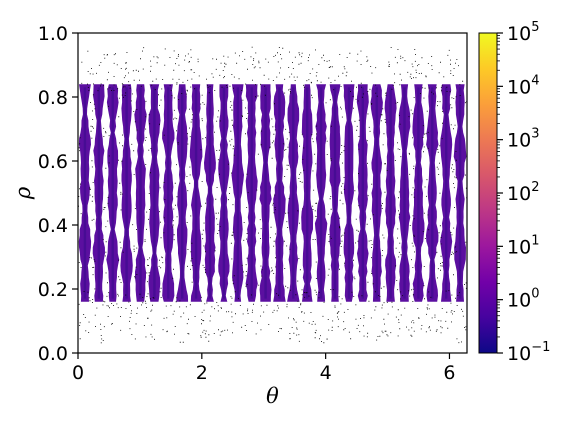 The width and height of the screenshot is (574, 427). Describe the element at coordinates (523, 299) in the screenshot. I see `colorbar-tick-label: 10⁰` at that location.